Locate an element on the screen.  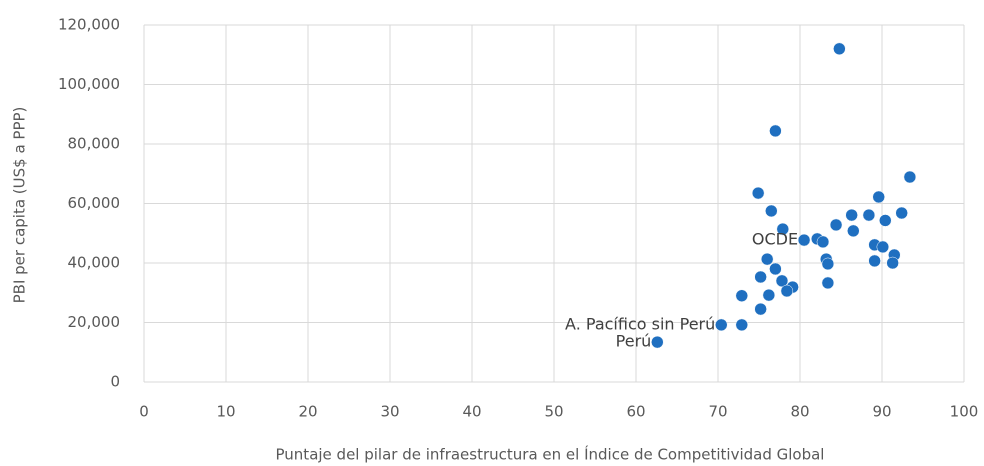
x-tick-label: 90 is located at coordinates (881, 412).